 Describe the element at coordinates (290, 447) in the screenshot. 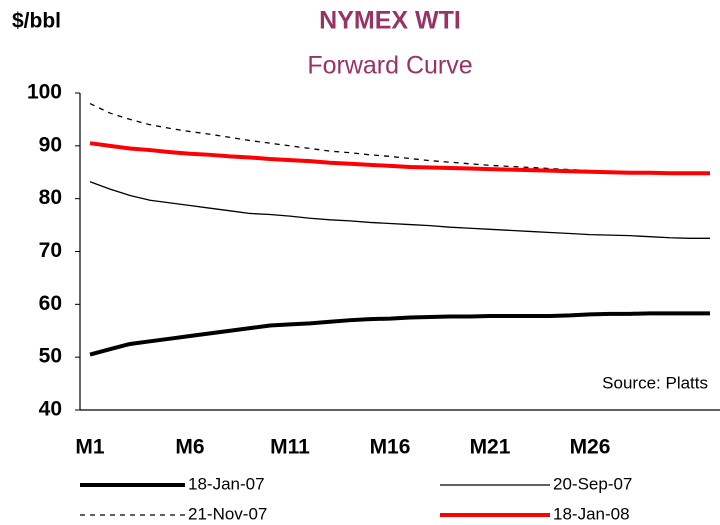

I see `x-tick-label: M11` at that location.